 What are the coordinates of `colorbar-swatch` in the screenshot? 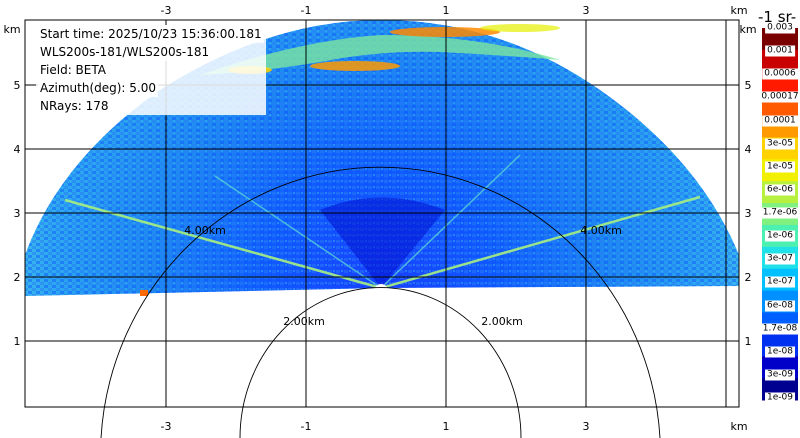 It's located at (780, 39).